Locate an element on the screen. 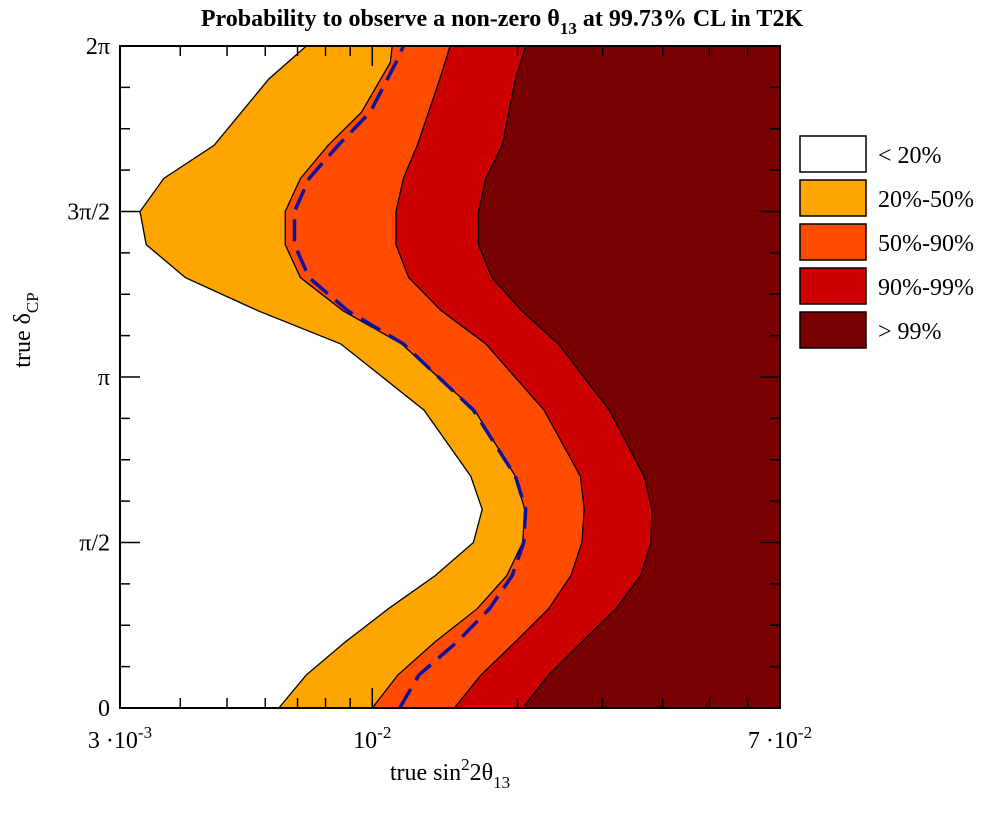 The image size is (1004, 814). y-axis-label: true δCP is located at coordinates (26, 329).